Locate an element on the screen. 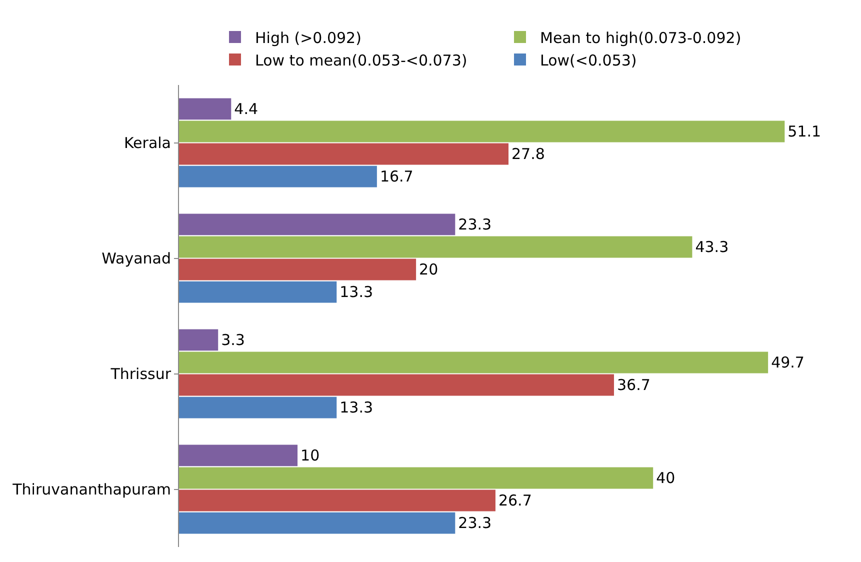  data-label: 51.1 is located at coordinates (805, 131).